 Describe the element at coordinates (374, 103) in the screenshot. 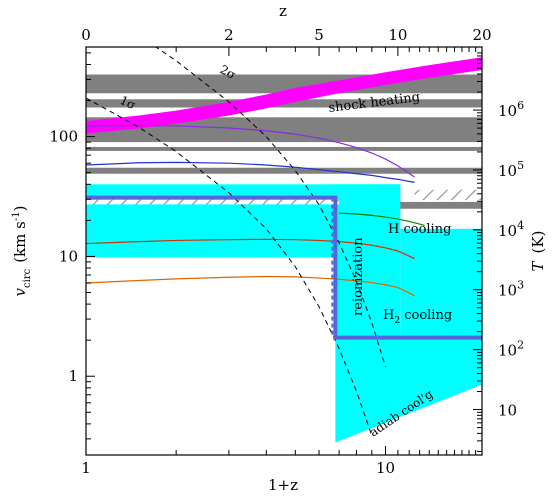

I see `shock-heating-label: shock heating` at that location.